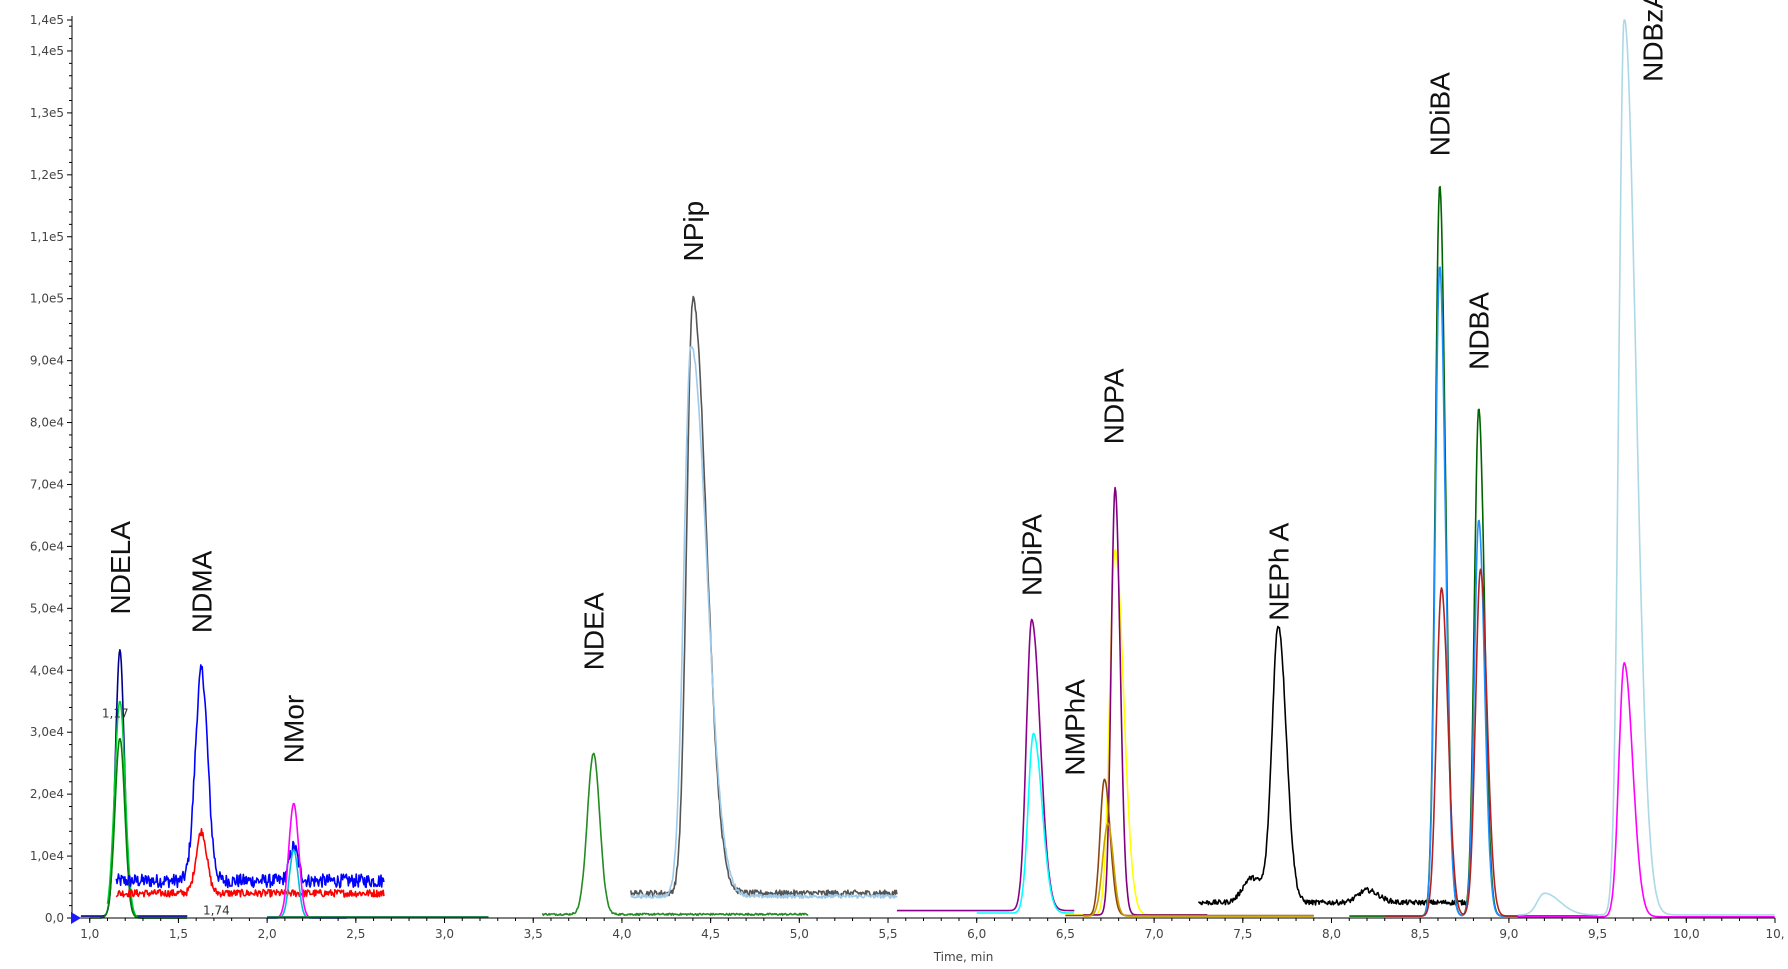 This screenshot has height=969, width=1788. I want to click on x-tick-label: 2,5, so click(355, 934).